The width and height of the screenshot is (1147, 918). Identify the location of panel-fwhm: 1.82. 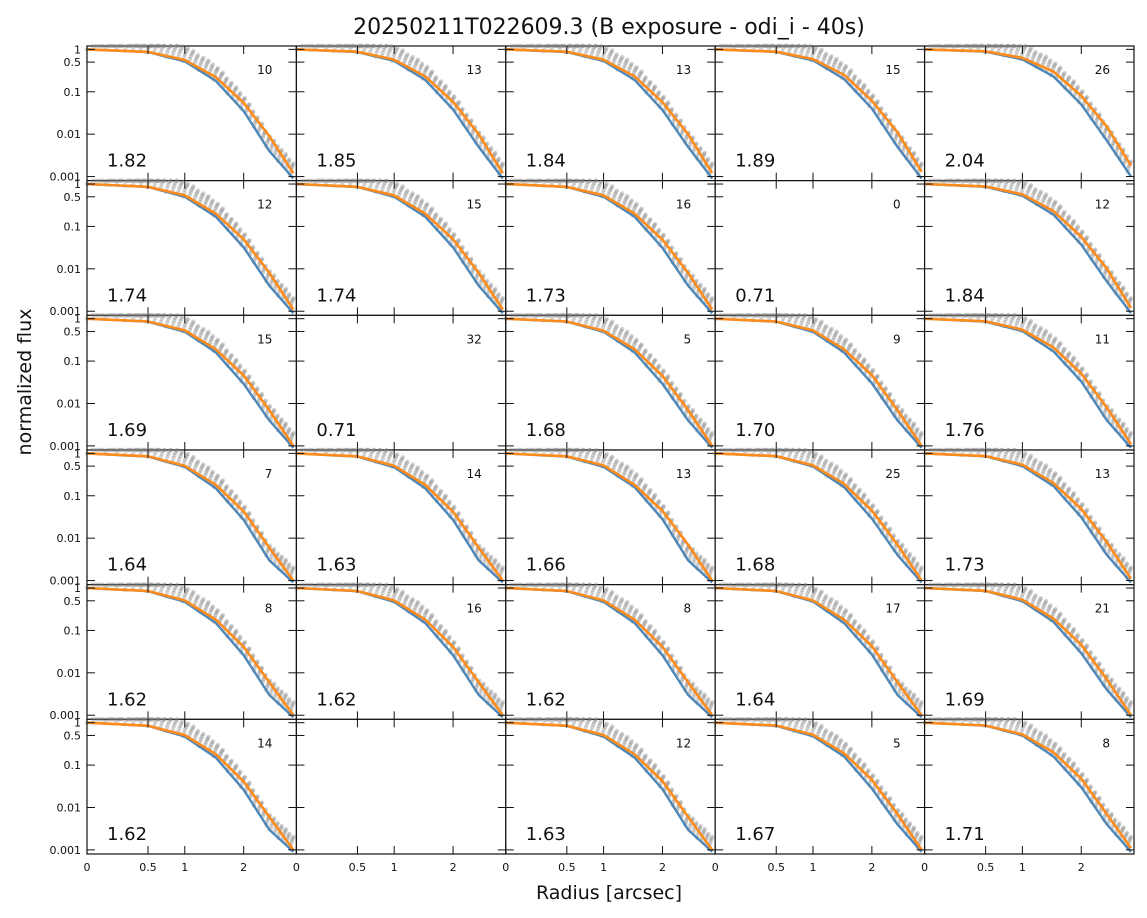
(127, 161).